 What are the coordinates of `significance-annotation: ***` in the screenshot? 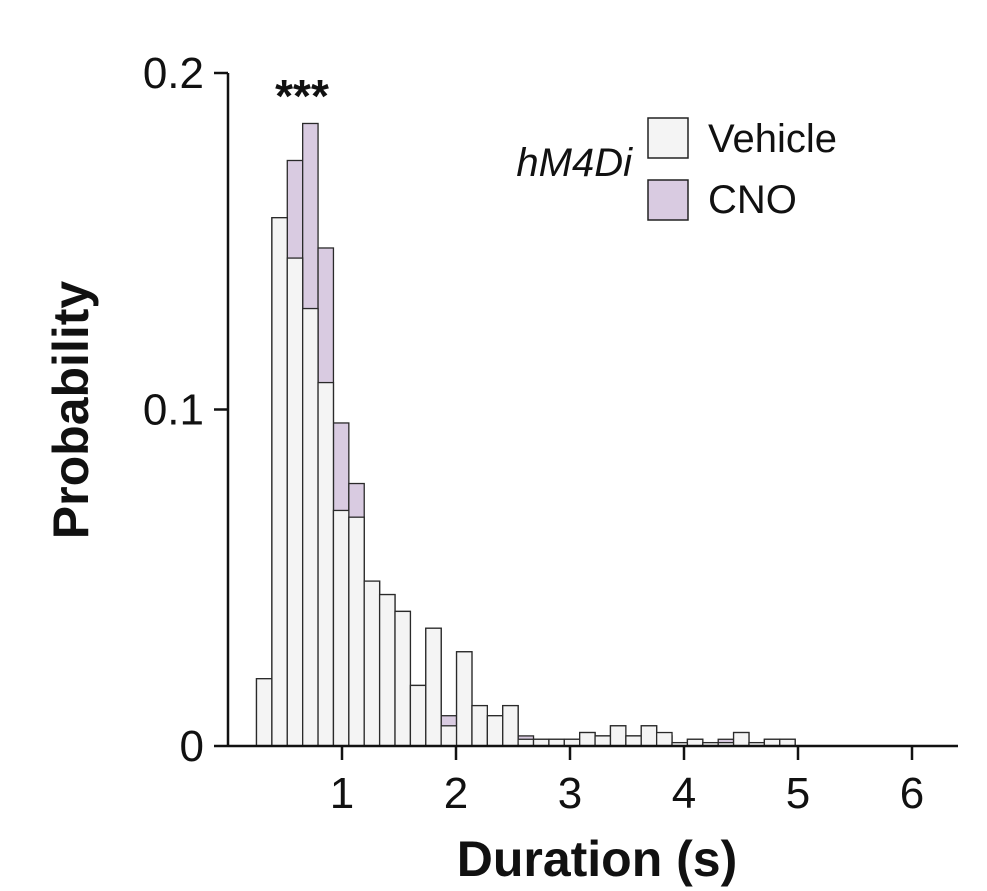 It's located at (302, 96).